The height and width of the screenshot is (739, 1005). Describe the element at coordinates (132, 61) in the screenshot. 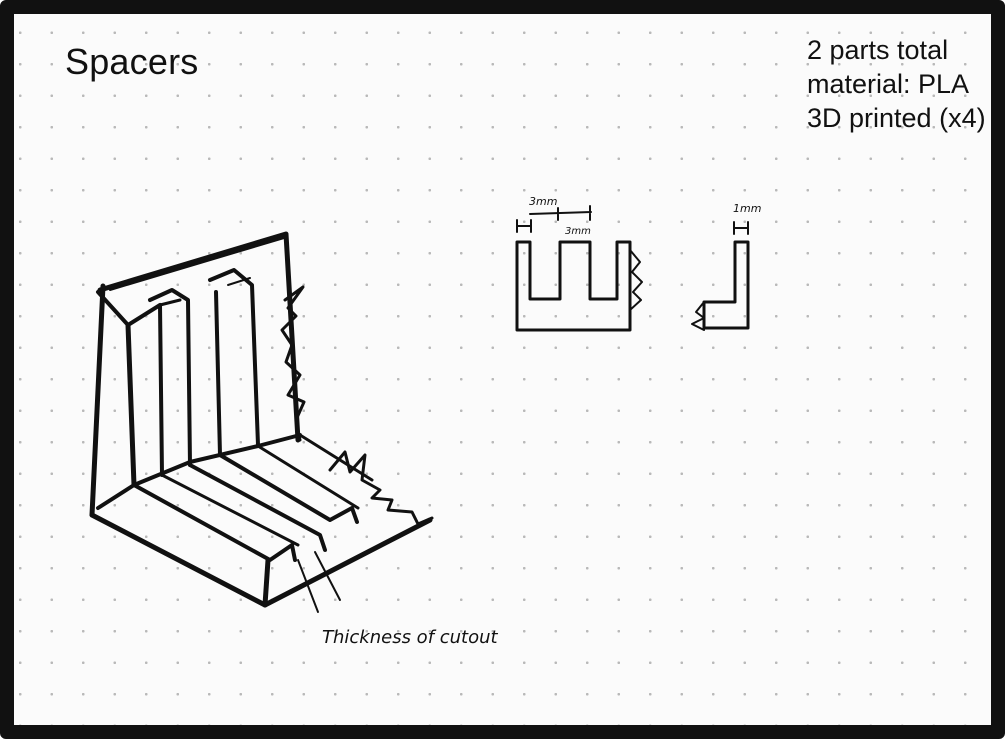

I see `page-title: Spacers` at that location.